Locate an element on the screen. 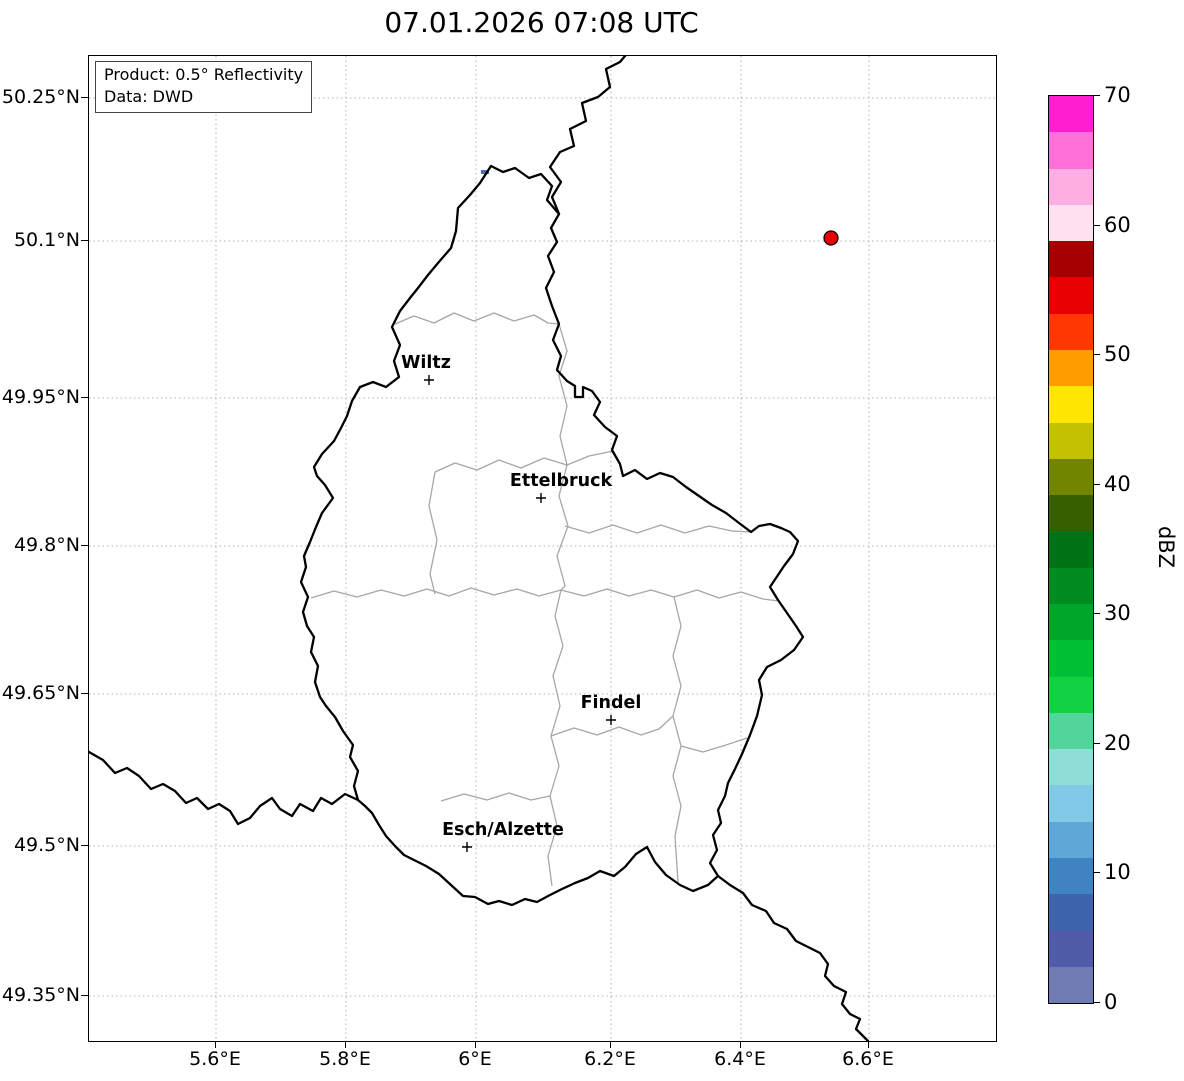 The image size is (1184, 1081). city-esch-alzette: Esch/Alzette is located at coordinates (503, 836).